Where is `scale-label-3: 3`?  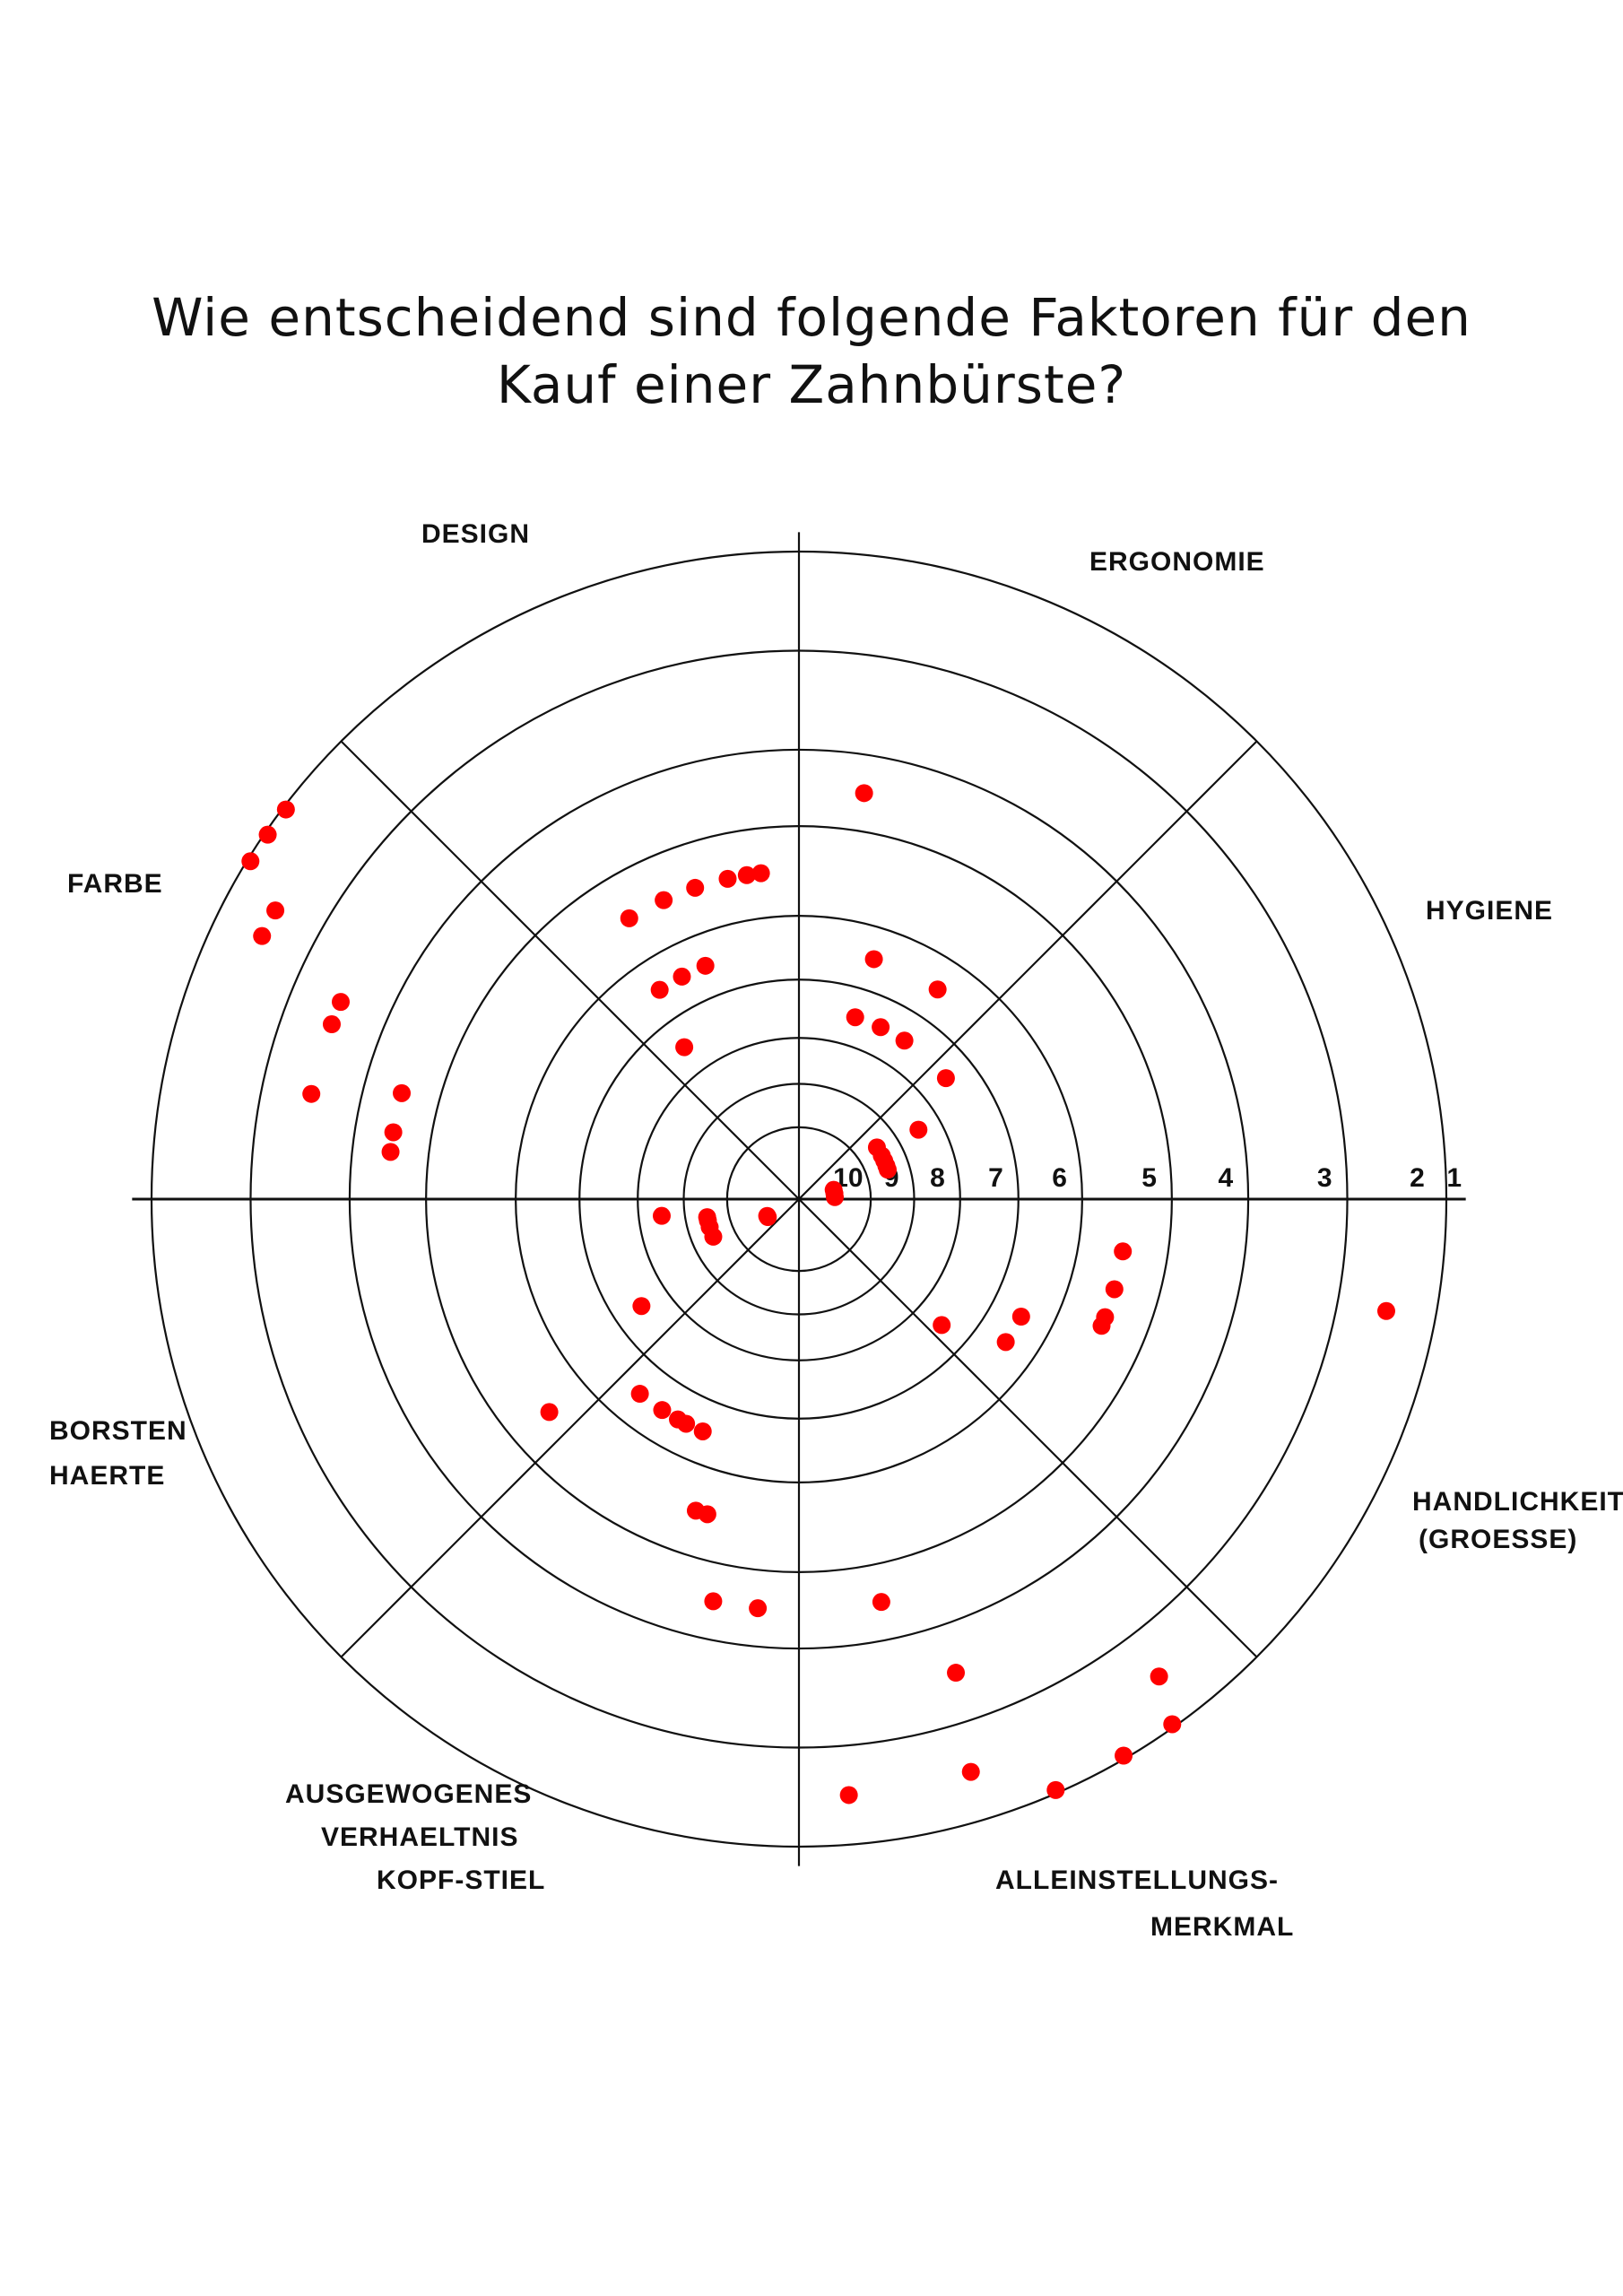 scale-label-3: 3 is located at coordinates (1324, 1178).